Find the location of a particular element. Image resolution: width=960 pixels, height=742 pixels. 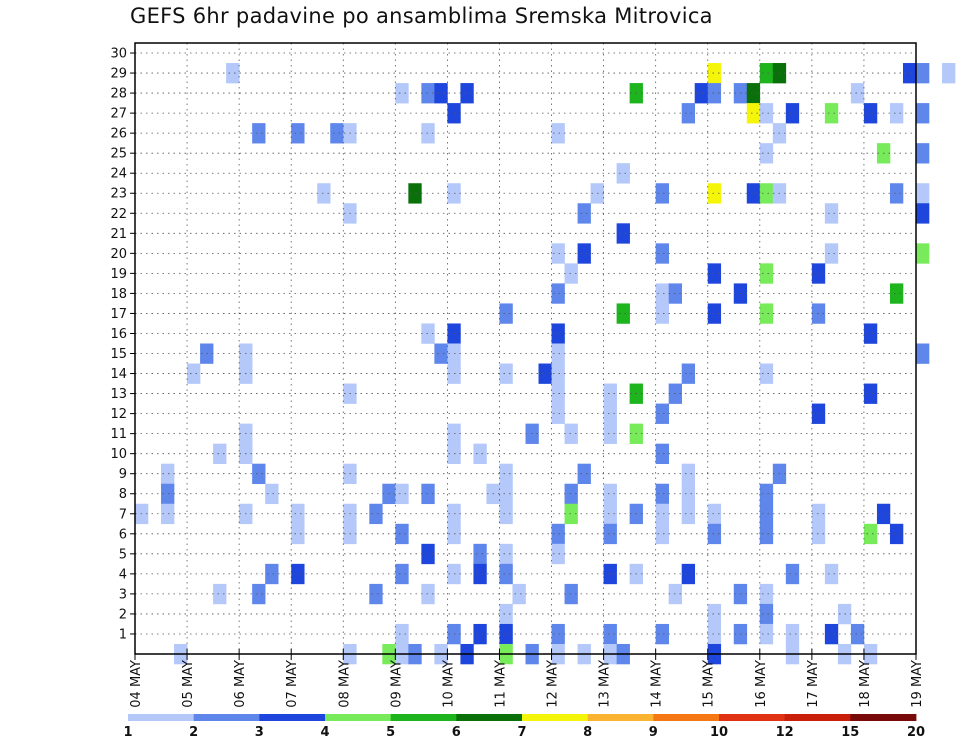

y-tick-label: 27 is located at coordinates (118, 114).